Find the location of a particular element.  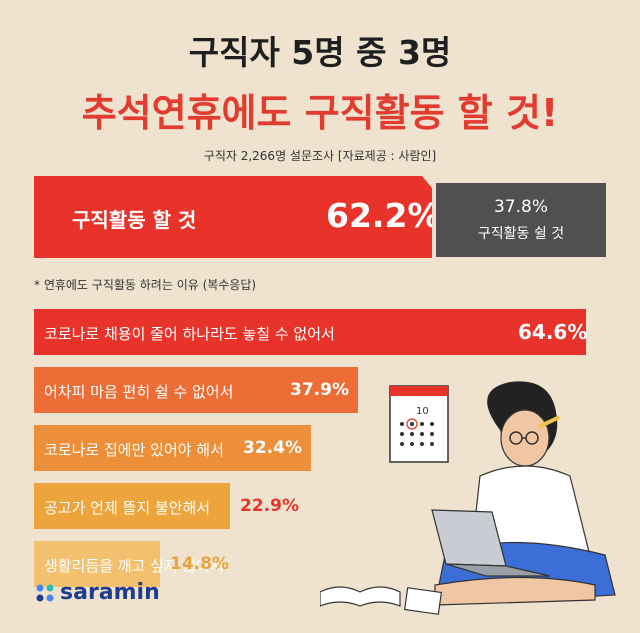

reason-value: 32.4% is located at coordinates (272, 448).